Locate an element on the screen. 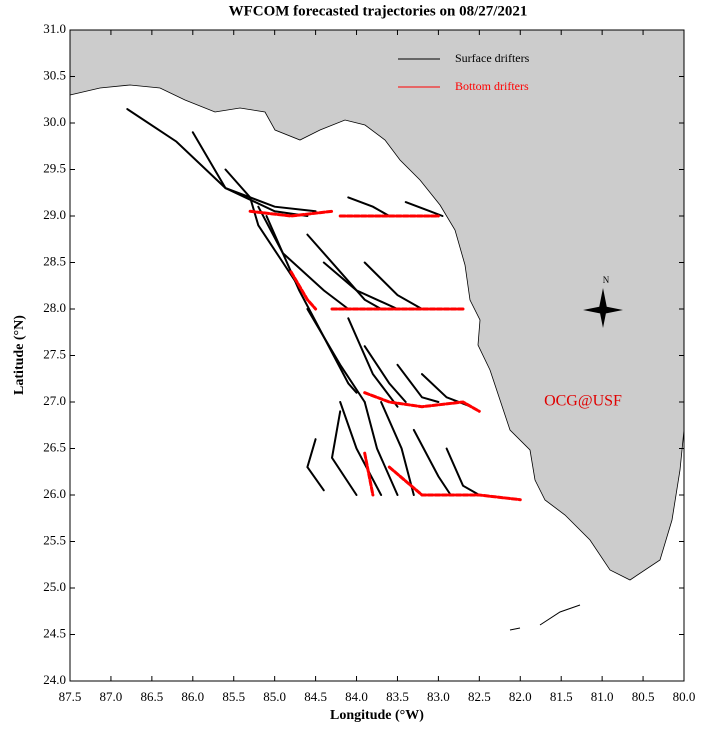 The height and width of the screenshot is (756, 713). x-tick-label: 87.5 is located at coordinates (70, 696).